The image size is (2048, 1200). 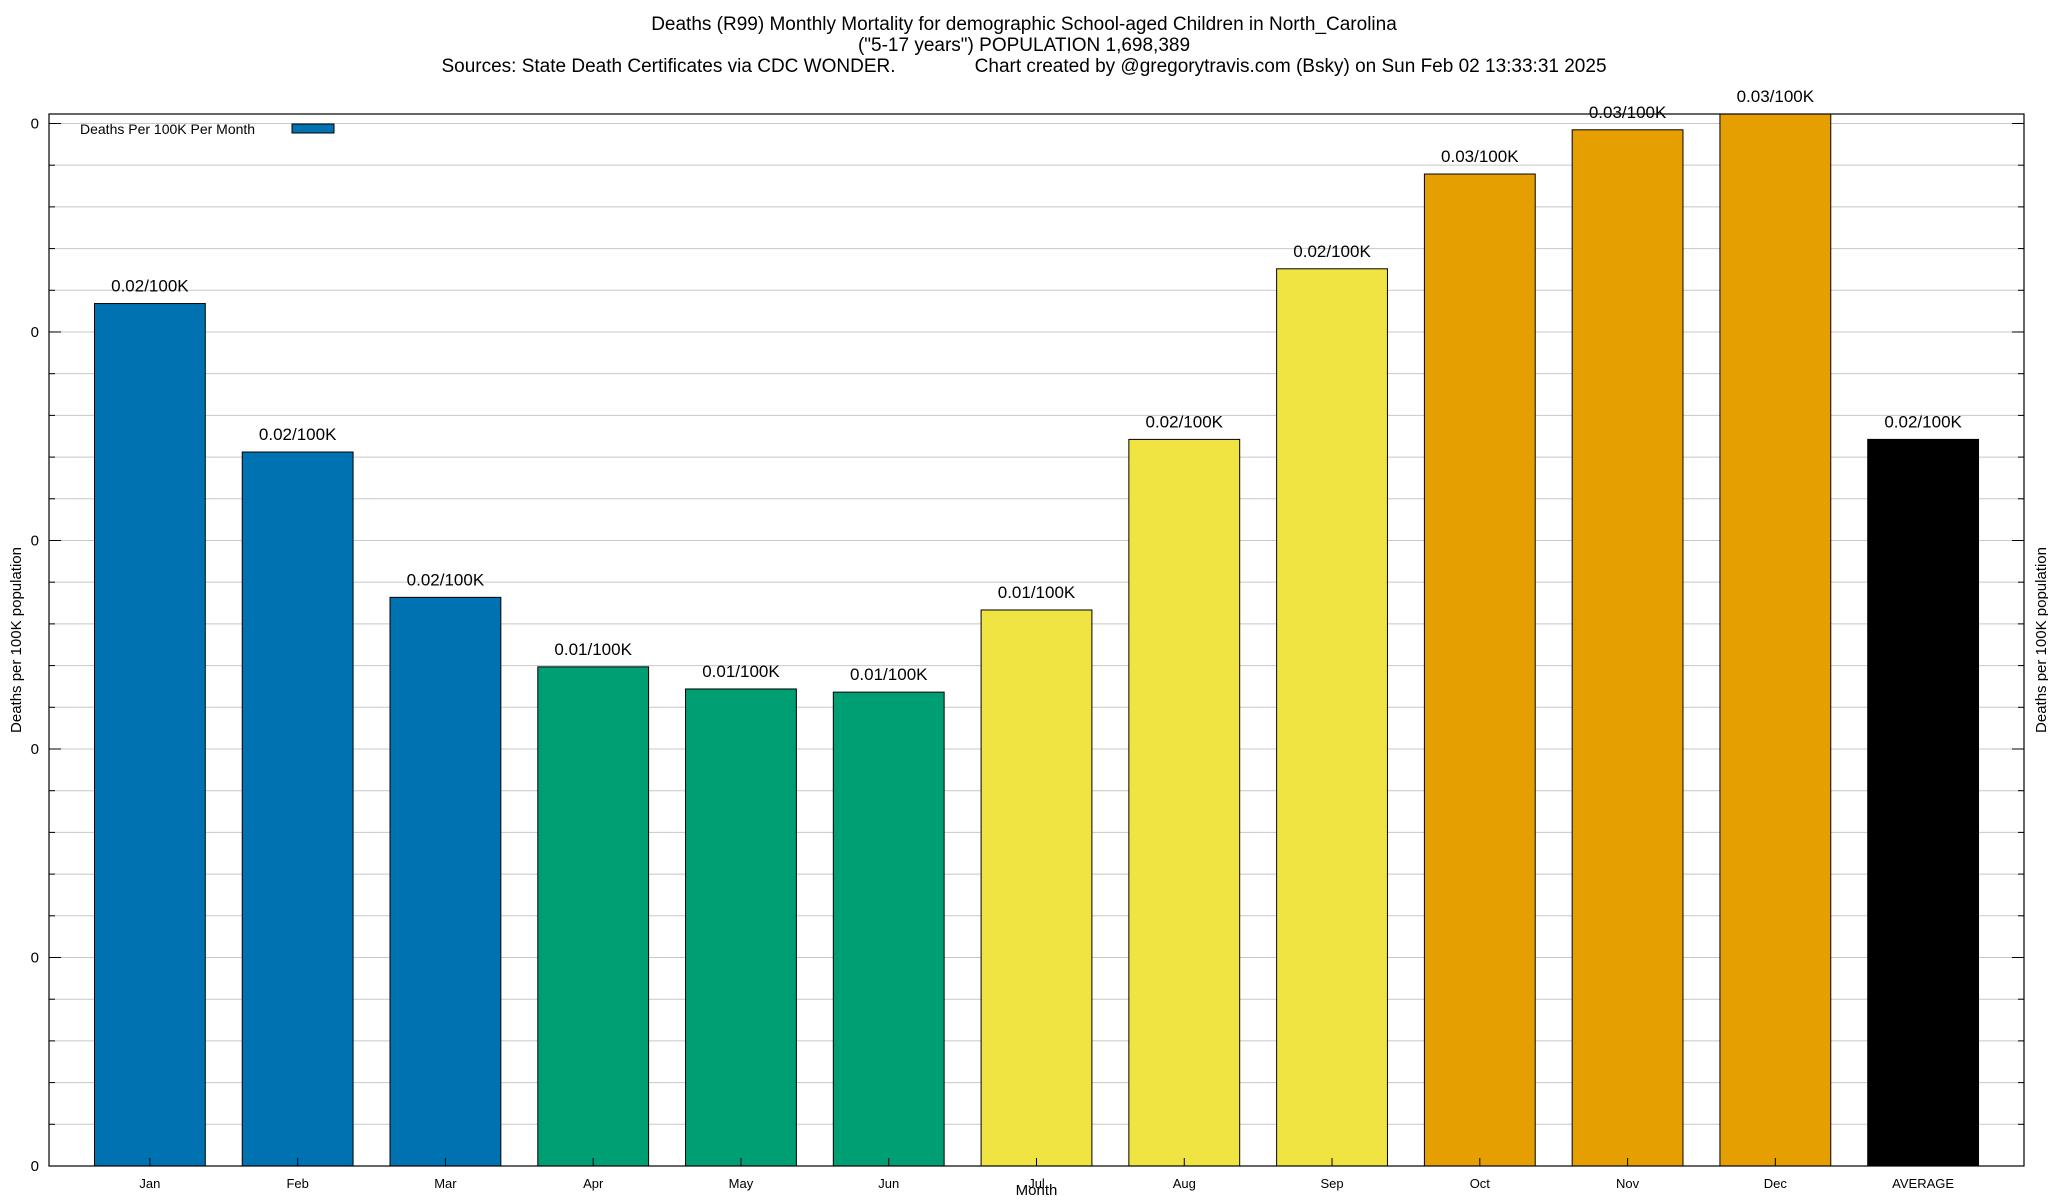 I want to click on x-tick-label: Sep, so click(x=1331, y=1183).